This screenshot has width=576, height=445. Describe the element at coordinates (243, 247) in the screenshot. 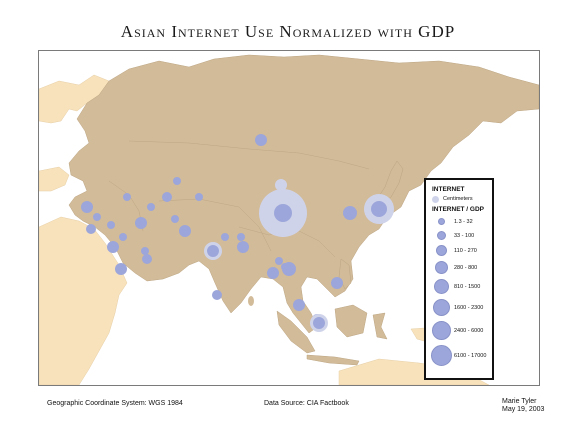

I see `symbol-bangladesh` at that location.